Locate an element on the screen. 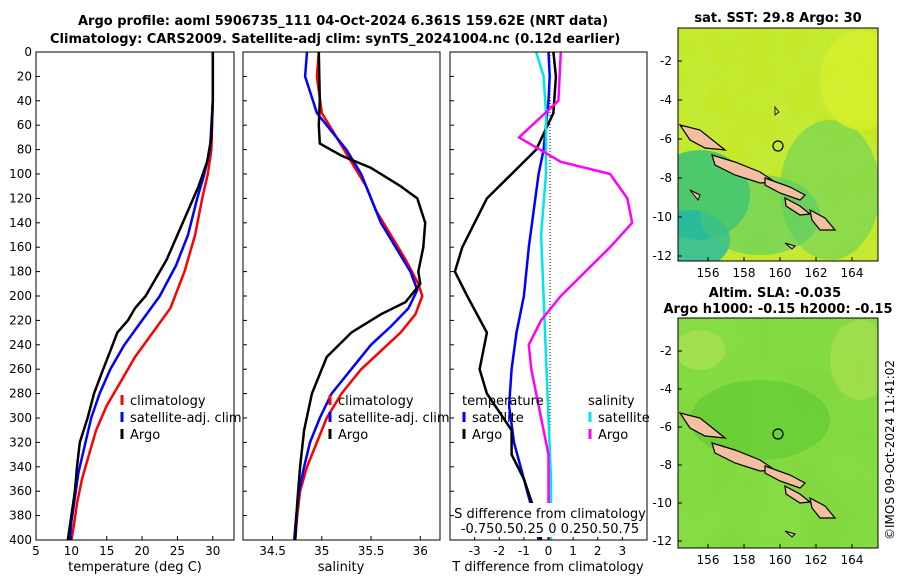  credit-text: ©IMOS 09-Oct-2024 11:41:02 is located at coordinates (890, 450).